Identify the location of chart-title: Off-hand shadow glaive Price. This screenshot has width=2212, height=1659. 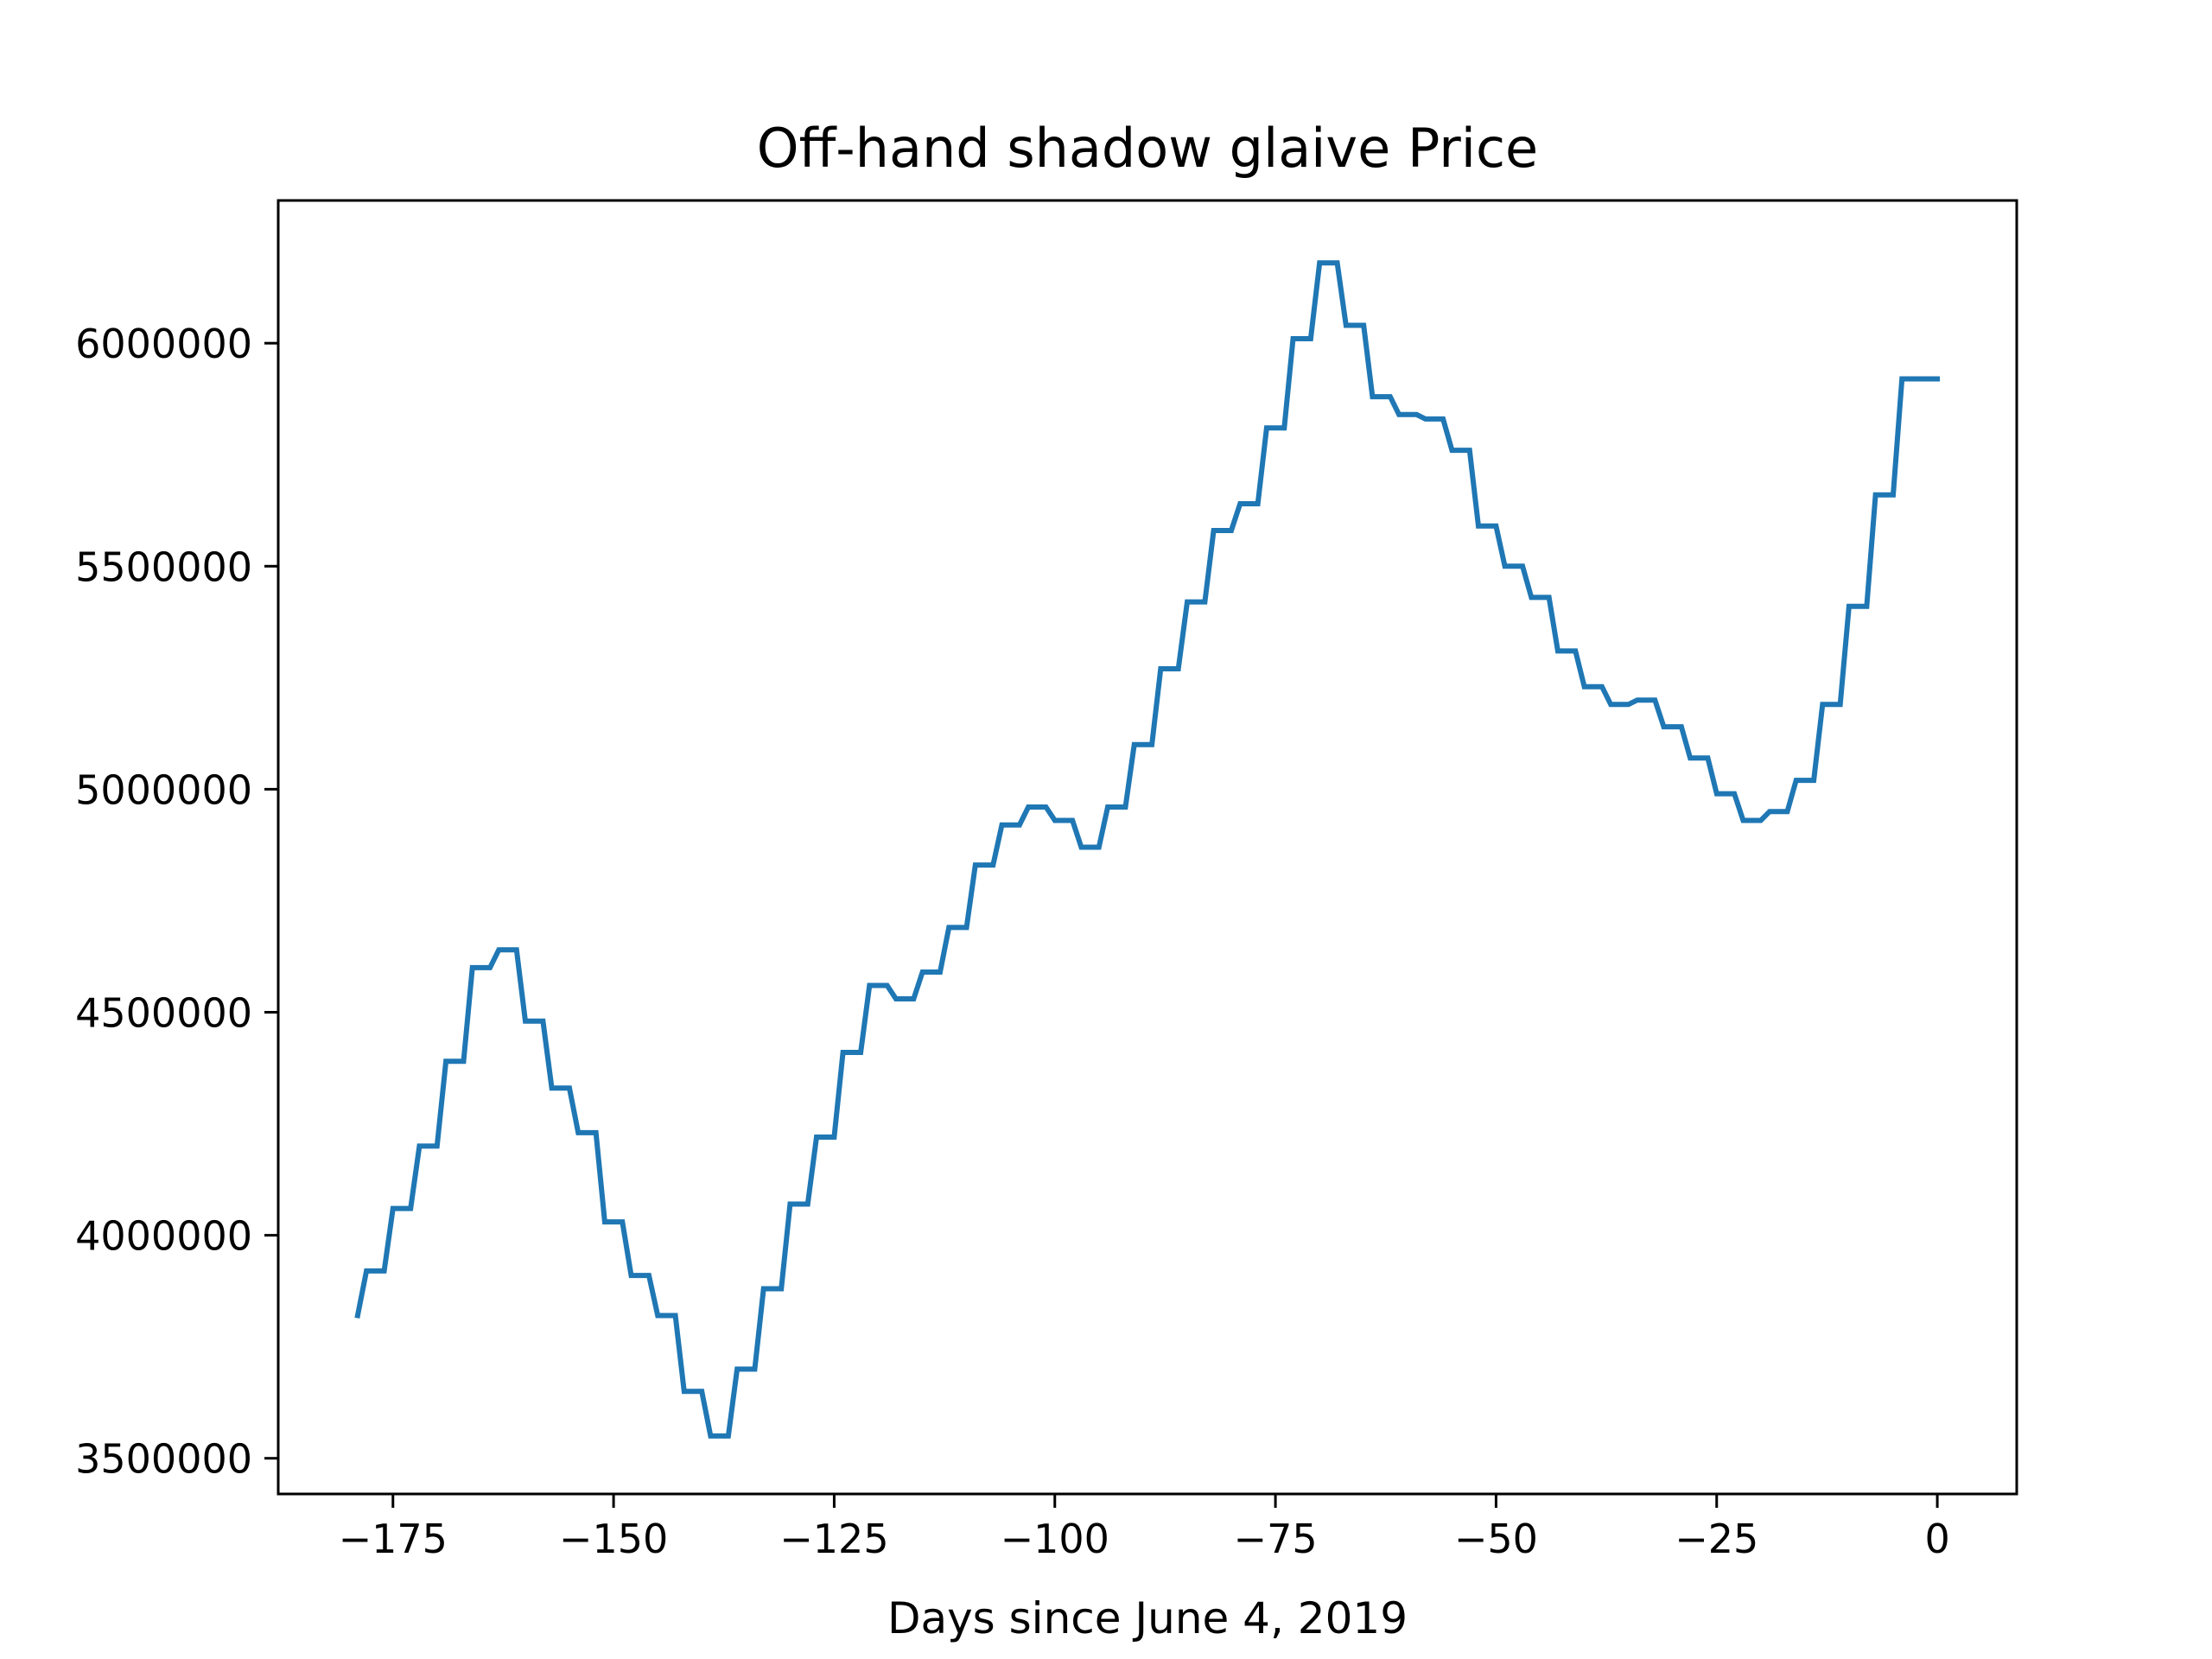
(1147, 148).